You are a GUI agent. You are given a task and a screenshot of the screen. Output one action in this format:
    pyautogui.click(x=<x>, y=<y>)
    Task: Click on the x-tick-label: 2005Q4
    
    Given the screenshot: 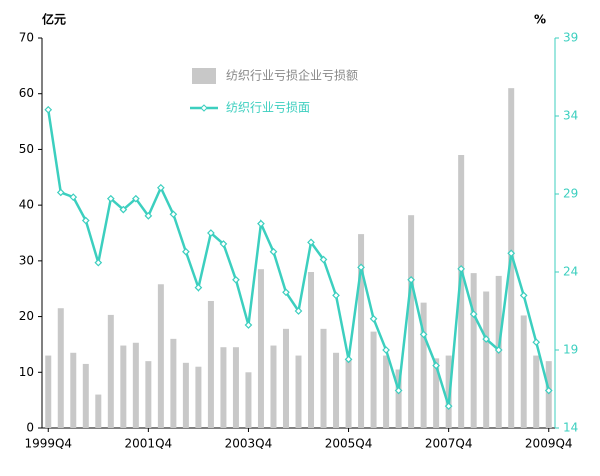 What is the action you would take?
    pyautogui.click(x=349, y=444)
    